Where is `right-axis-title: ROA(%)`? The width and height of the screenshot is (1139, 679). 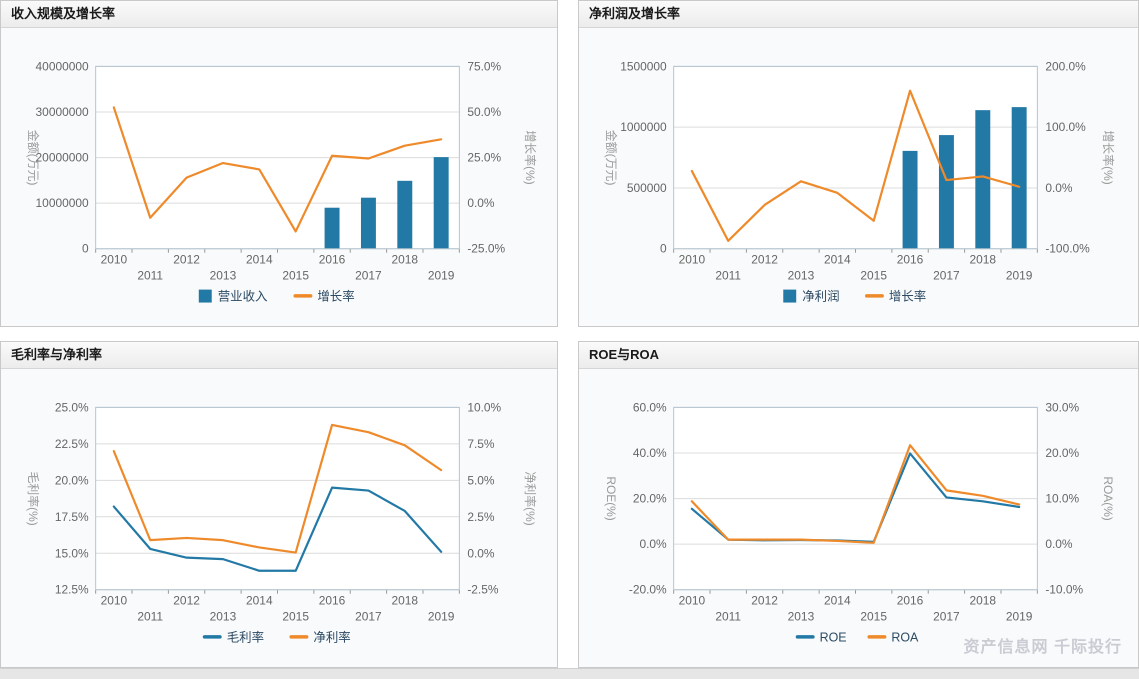
right-axis-title: ROA(%) is located at coordinates (1108, 498).